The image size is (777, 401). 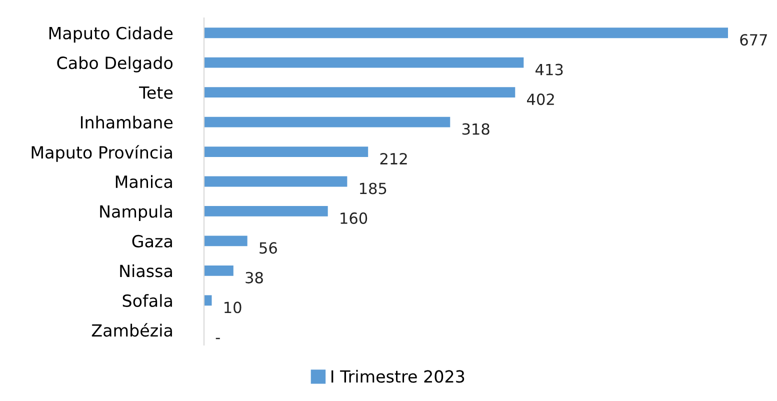 I want to click on data-label: 318, so click(x=476, y=129).